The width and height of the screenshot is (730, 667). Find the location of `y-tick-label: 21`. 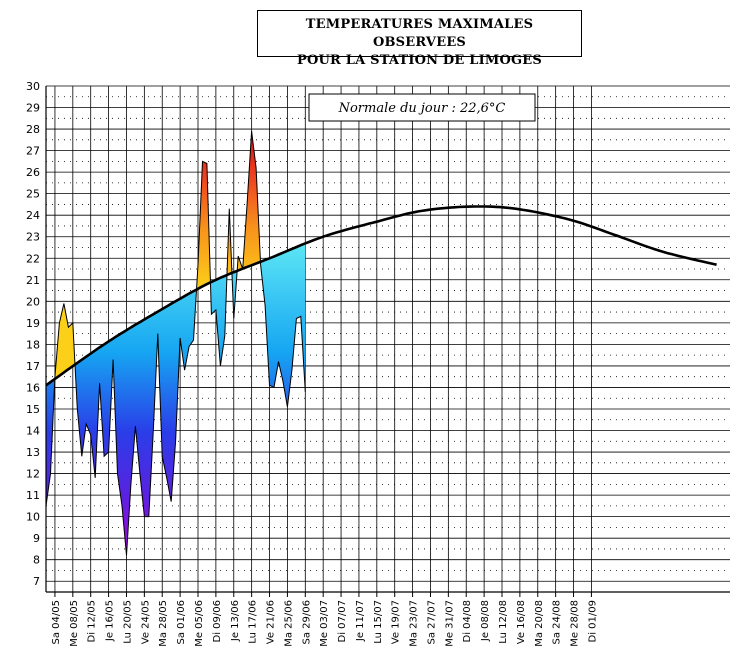

y-tick-label: 21 is located at coordinates (33, 280).